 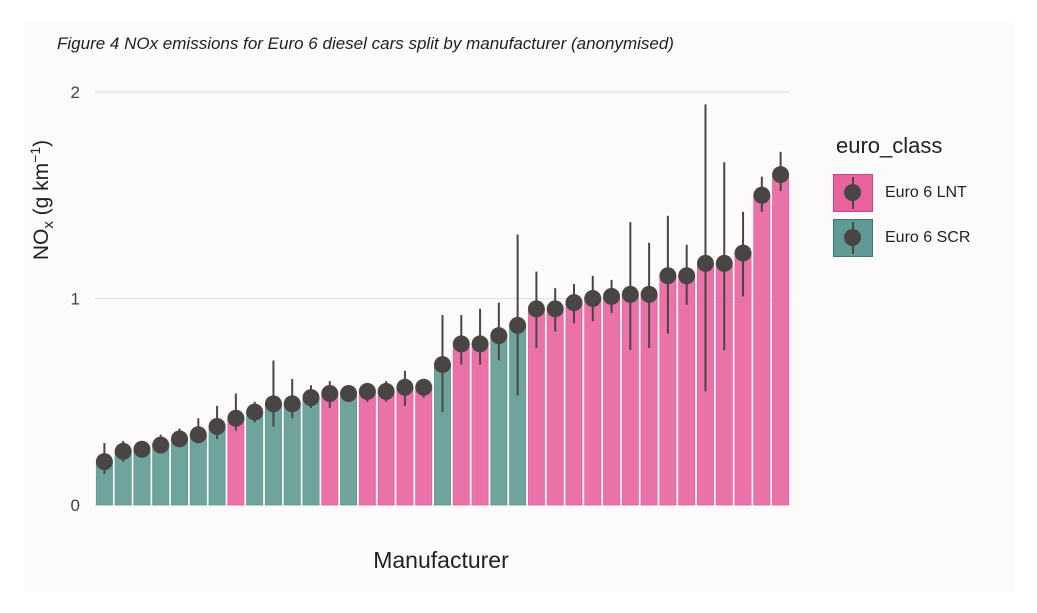 What do you see at coordinates (853, 193) in the screenshot?
I see `legend-swatch-lnt` at bounding box center [853, 193].